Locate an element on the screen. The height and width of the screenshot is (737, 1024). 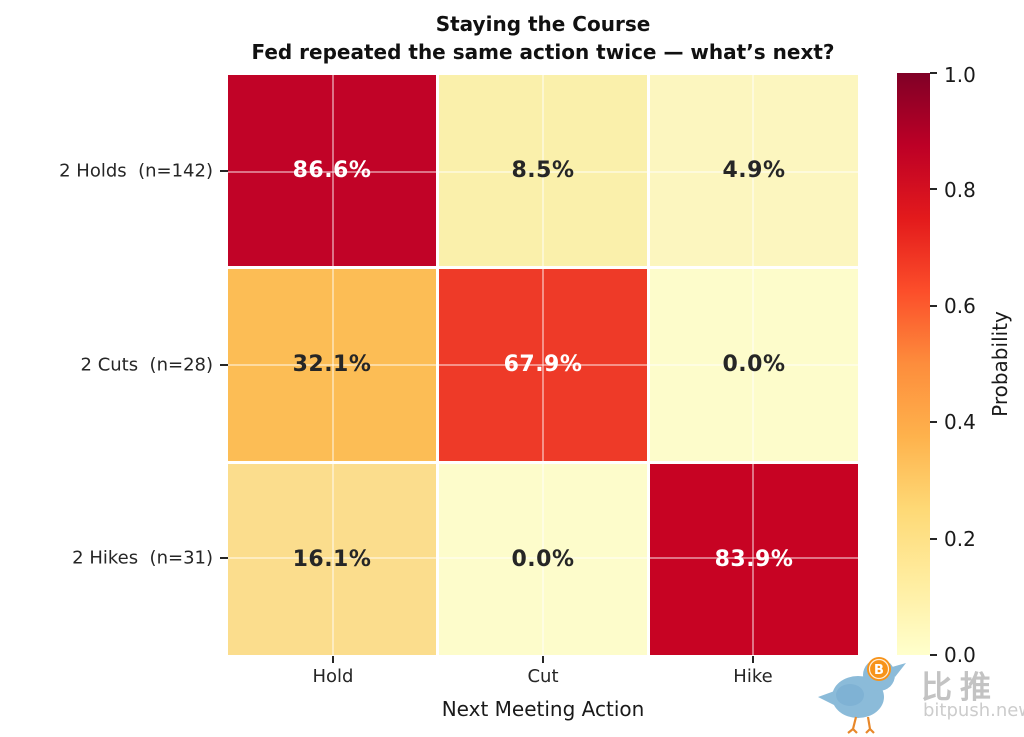
col-label-cut: Cut is located at coordinates (543, 676).